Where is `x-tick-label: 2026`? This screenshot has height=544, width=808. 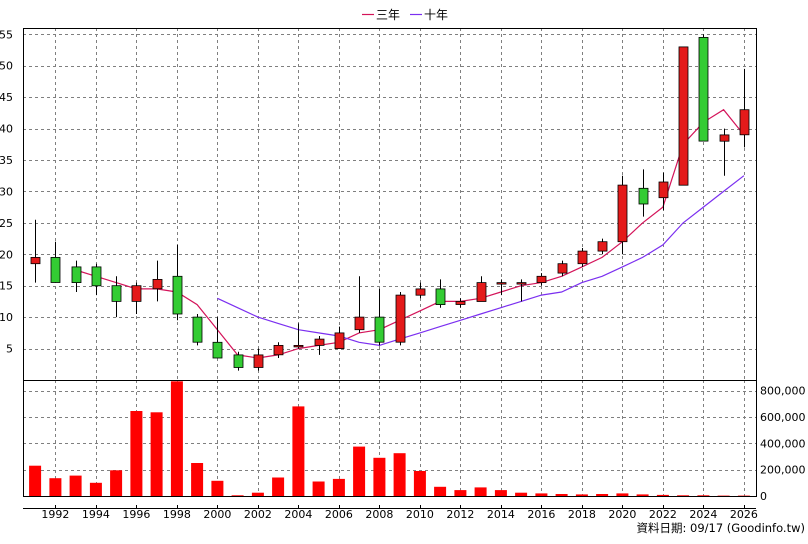 x-tick-label: 2026 is located at coordinates (744, 514).